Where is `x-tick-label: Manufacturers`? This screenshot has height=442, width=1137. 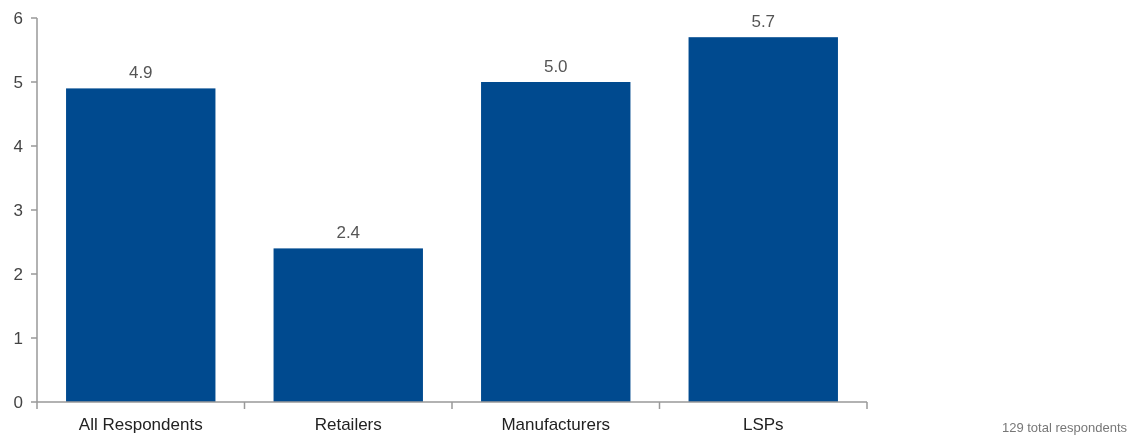
x-tick-label: Manufacturers is located at coordinates (556, 424).